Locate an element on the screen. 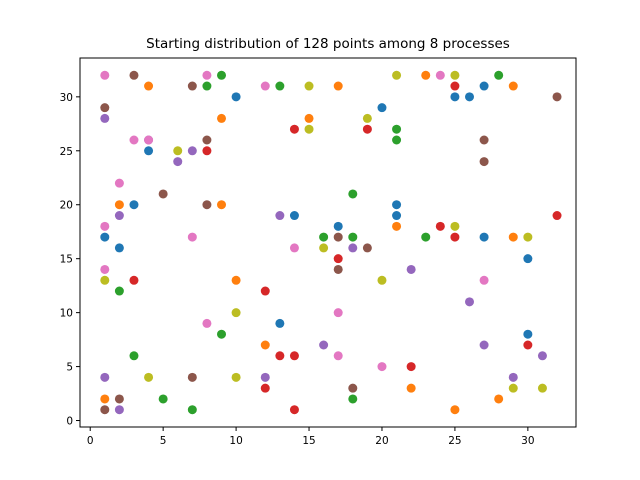 The image size is (640, 480). x-tick-label: 15 is located at coordinates (308, 441).